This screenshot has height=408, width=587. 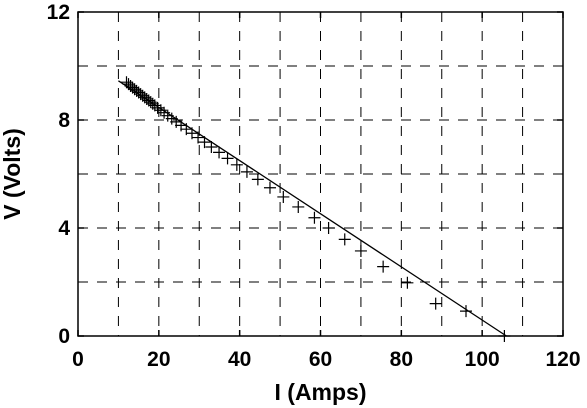 What do you see at coordinates (158, 359) in the screenshot?
I see `x-tick-label: 20` at bounding box center [158, 359].